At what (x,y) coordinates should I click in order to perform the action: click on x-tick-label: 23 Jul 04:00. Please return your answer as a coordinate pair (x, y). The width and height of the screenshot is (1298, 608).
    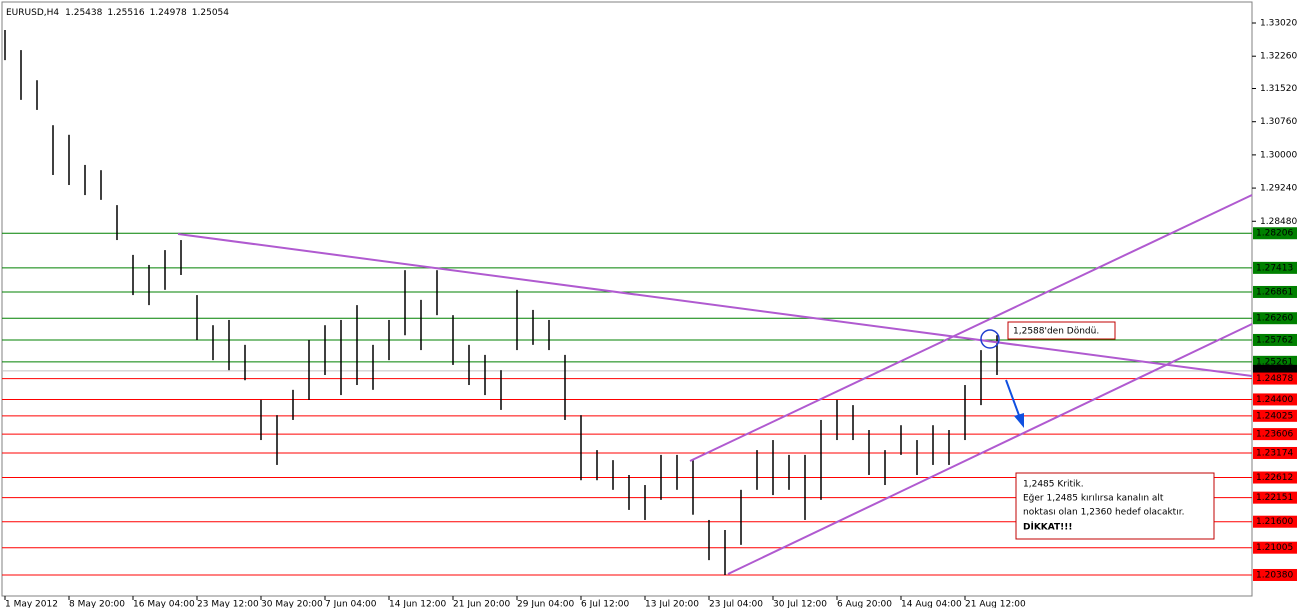
    Looking at the image, I should click on (736, 604).